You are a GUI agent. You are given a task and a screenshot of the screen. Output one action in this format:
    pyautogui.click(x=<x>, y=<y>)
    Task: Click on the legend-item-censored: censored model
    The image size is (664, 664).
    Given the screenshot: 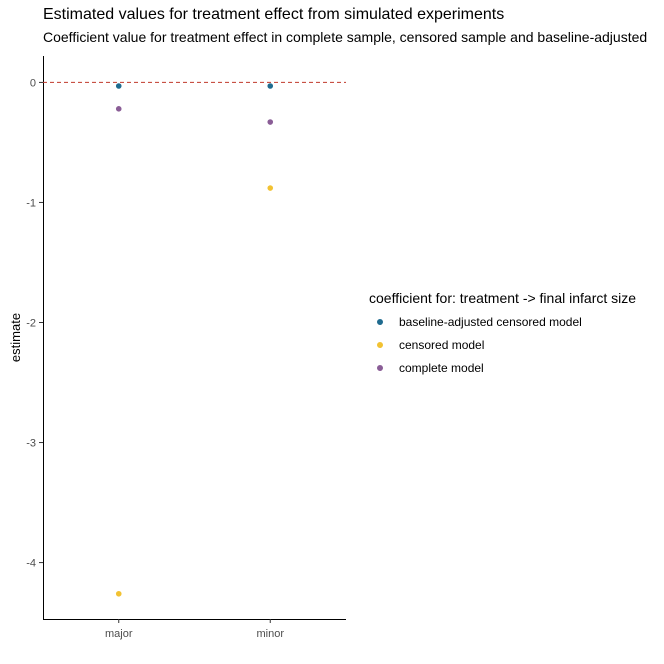 What is the action you would take?
    pyautogui.click(x=502, y=349)
    